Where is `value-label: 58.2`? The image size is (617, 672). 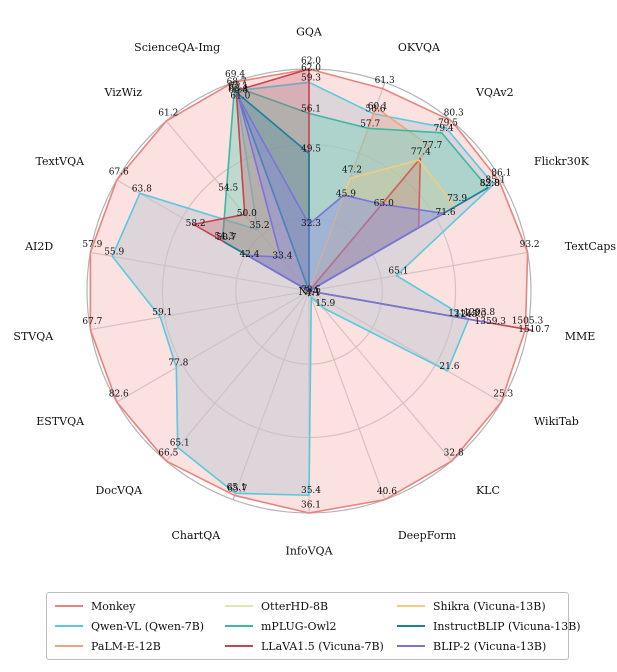 value-label: 58.2 is located at coordinates (196, 224).